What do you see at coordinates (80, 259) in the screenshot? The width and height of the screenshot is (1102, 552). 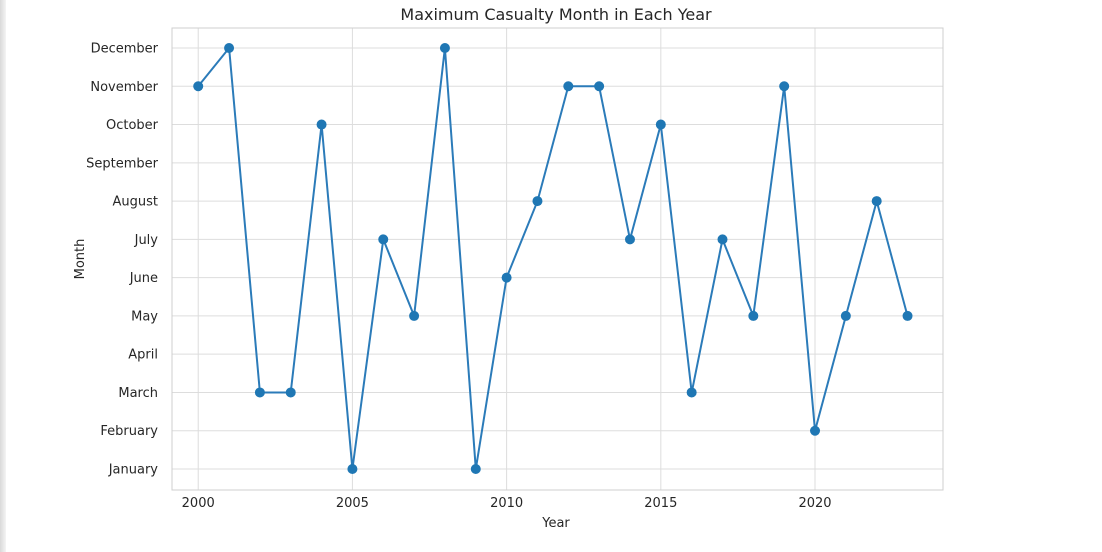 I see `y-axis-label: Month` at bounding box center [80, 259].